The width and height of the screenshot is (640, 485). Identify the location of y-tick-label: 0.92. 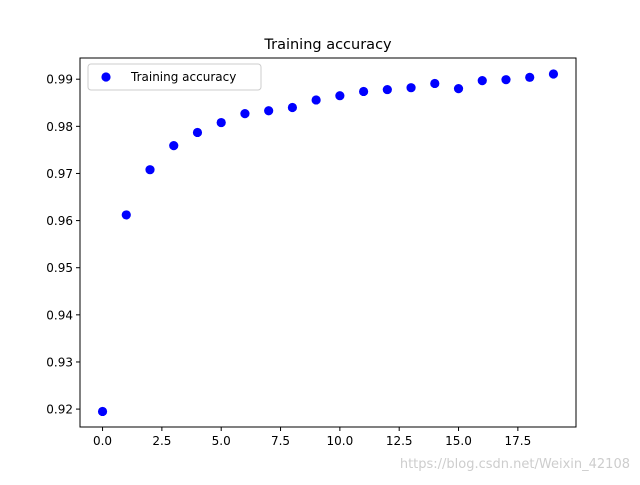
(59, 410).